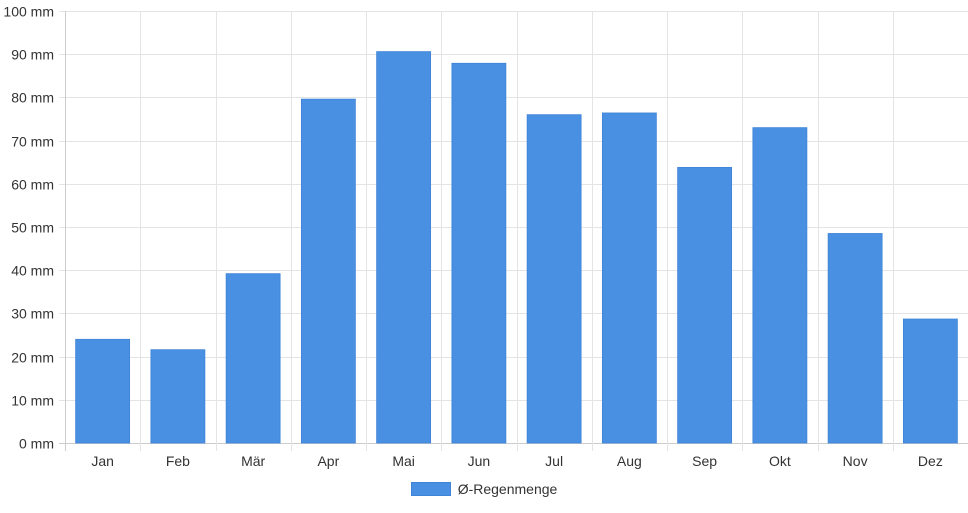 This screenshot has width=968, height=513. What do you see at coordinates (32, 55) in the screenshot?
I see `y-tick-label: 90 mm` at bounding box center [32, 55].